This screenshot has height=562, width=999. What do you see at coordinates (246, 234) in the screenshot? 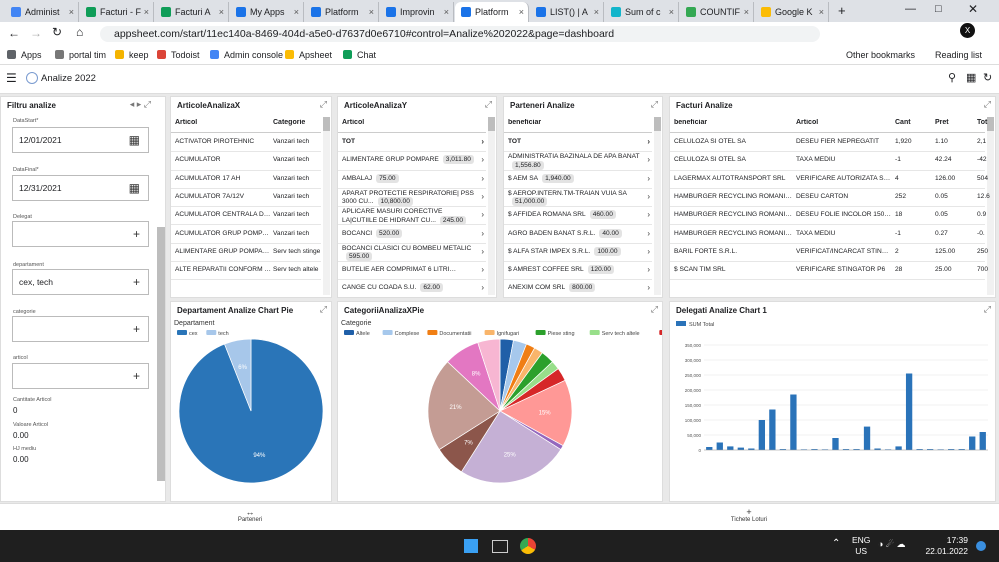
I see `table-row: ACUMULATOR GRUP POMPAR... Vanzari tech` at bounding box center [246, 234].